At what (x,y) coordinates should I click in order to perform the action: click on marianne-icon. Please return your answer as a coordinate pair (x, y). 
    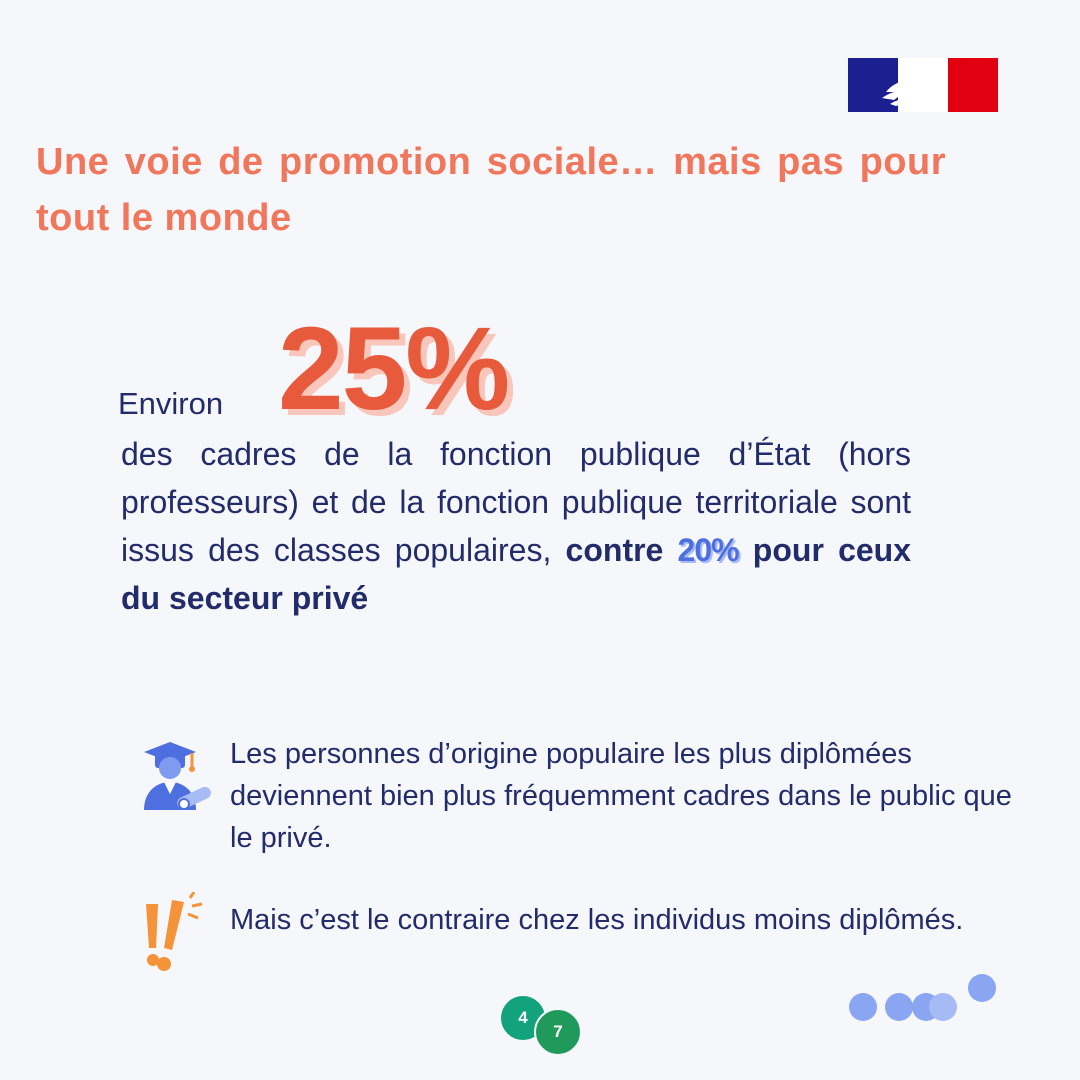
    Looking at the image, I should click on (915, 86).